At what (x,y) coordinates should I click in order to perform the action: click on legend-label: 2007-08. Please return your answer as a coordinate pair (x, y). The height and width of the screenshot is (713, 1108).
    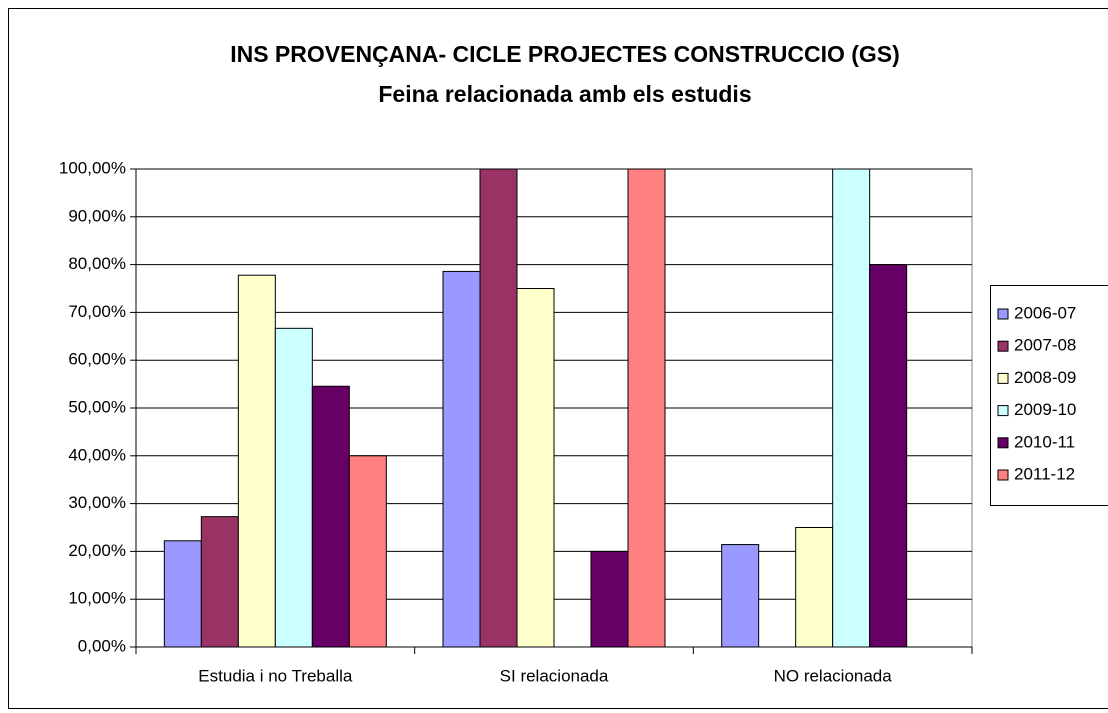
    Looking at the image, I should click on (1045, 345).